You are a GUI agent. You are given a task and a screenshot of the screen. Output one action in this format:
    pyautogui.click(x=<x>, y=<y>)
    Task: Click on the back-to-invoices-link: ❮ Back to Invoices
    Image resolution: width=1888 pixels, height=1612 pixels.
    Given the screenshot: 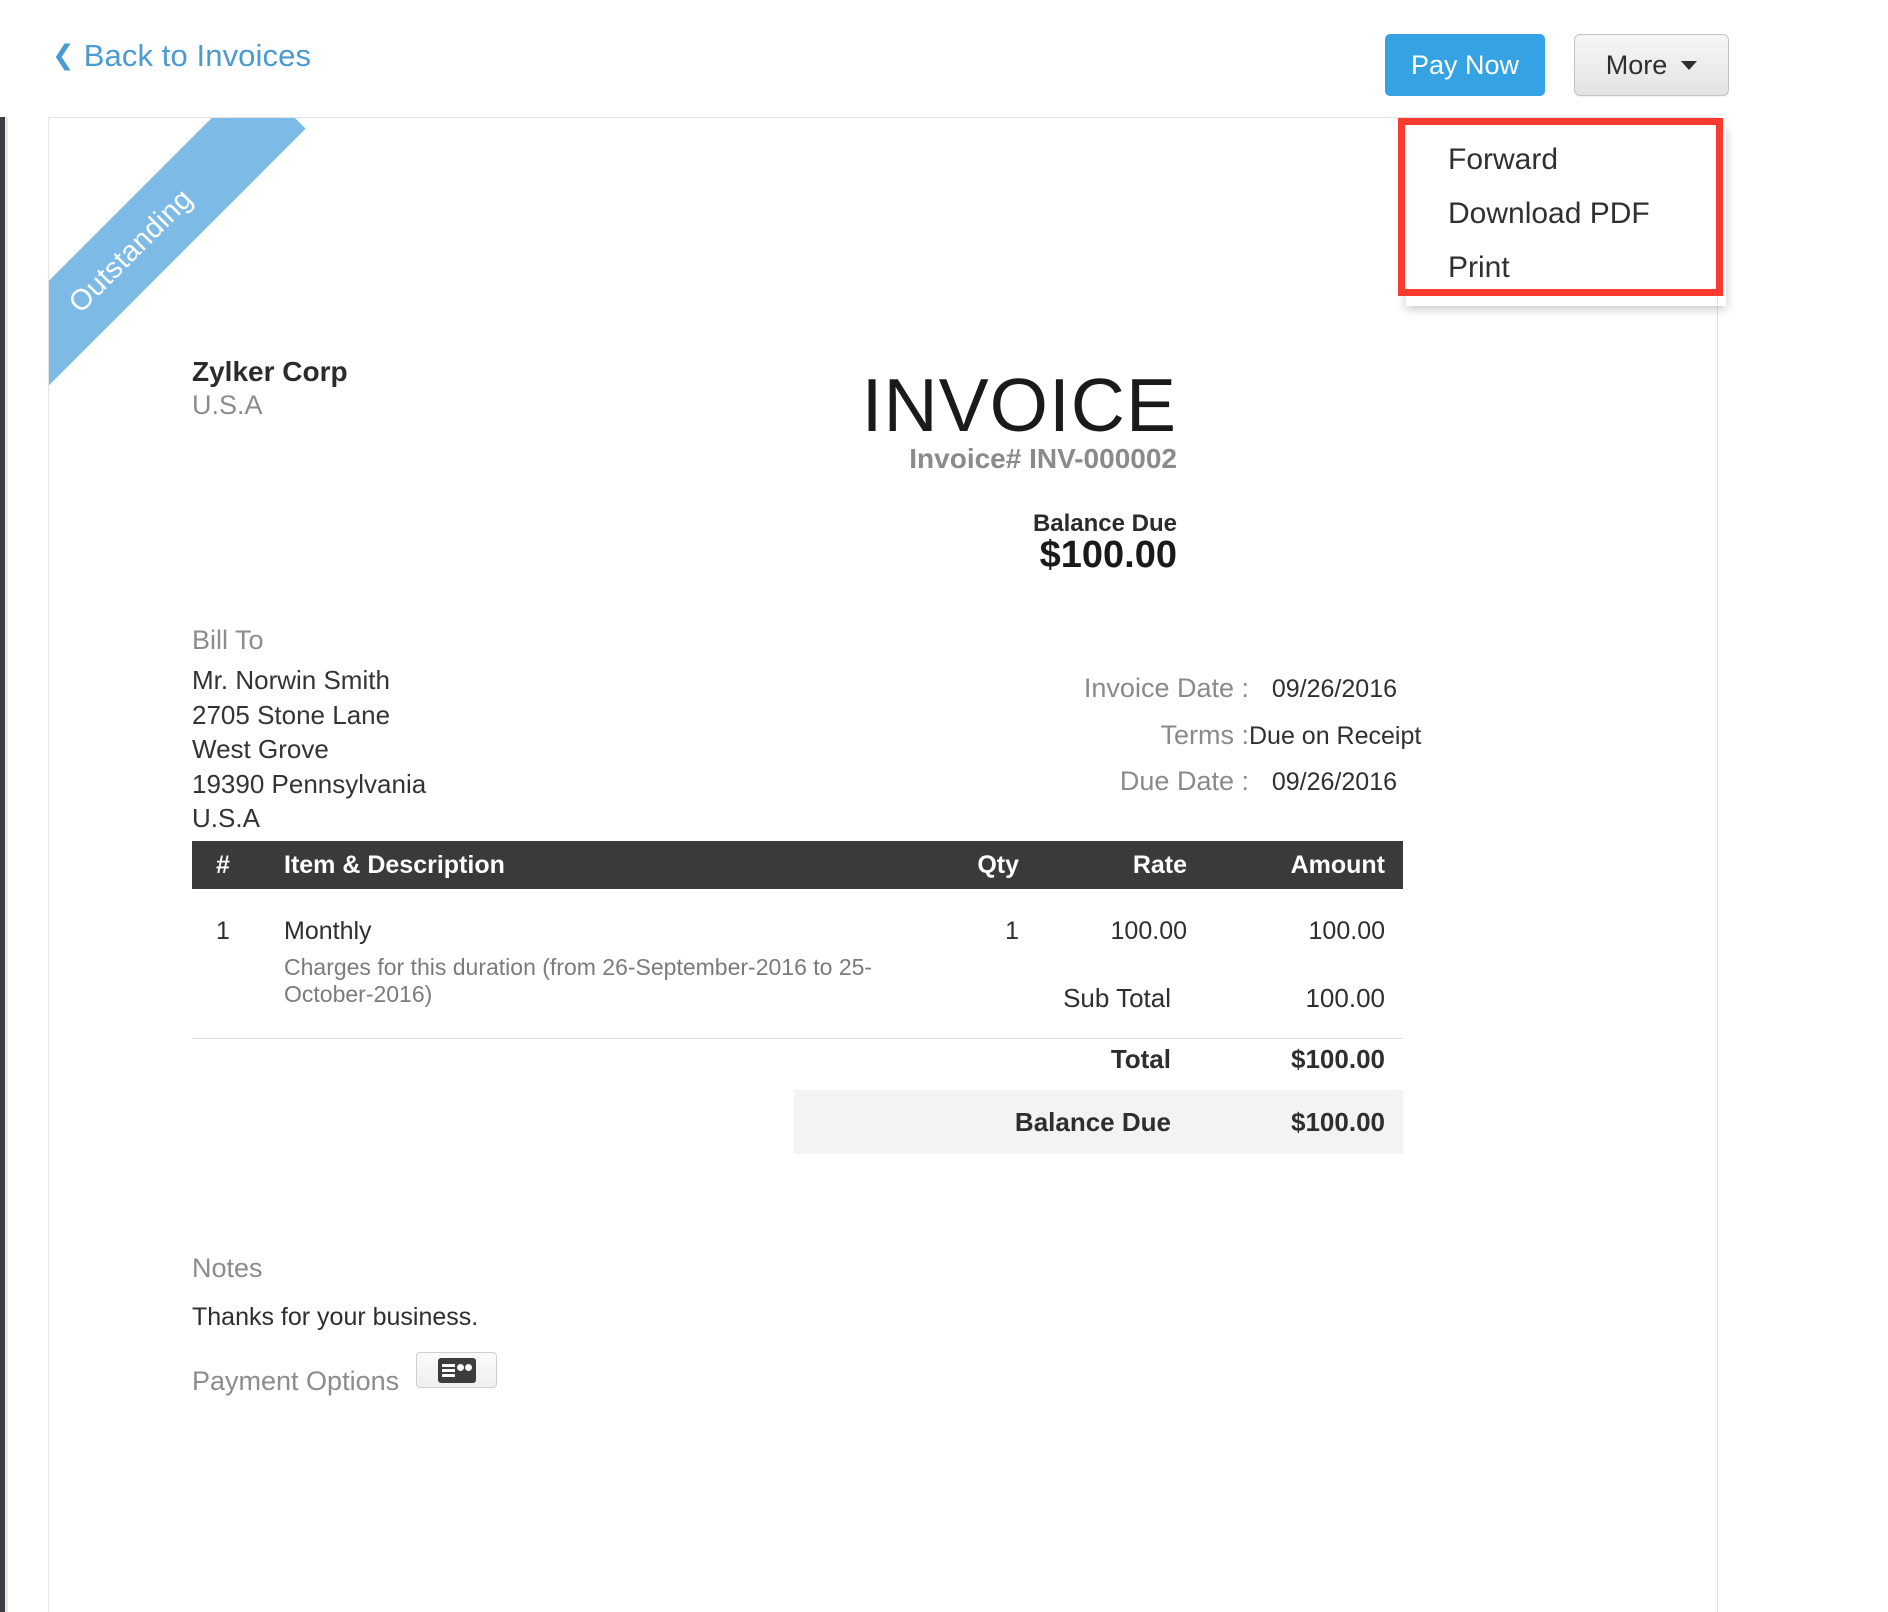 What is the action you would take?
    pyautogui.click(x=181, y=56)
    